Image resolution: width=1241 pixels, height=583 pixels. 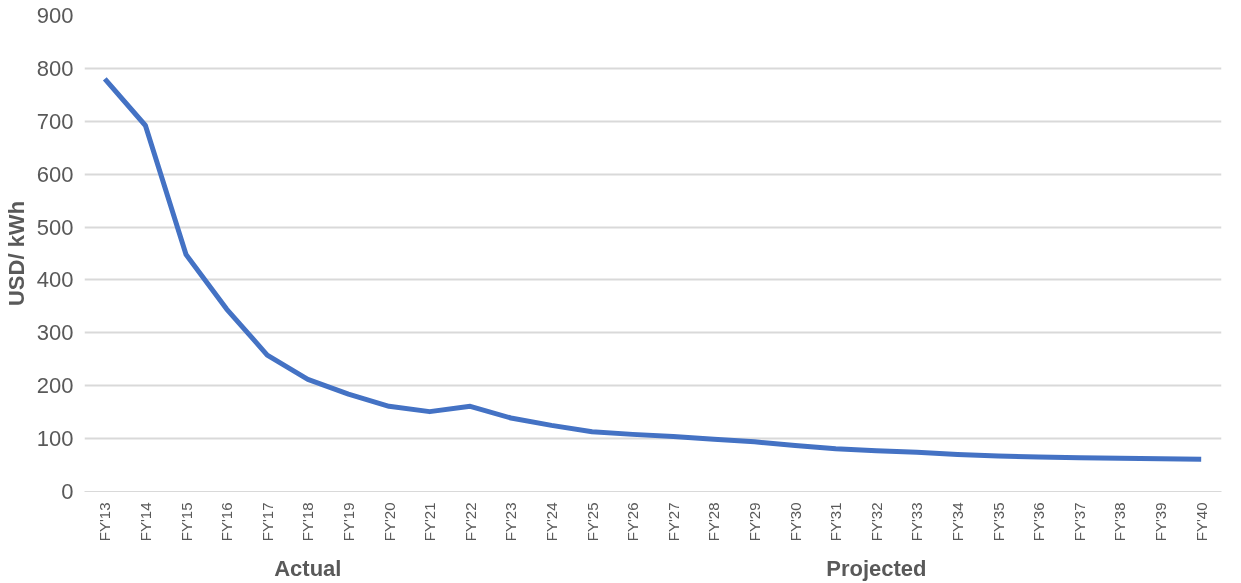 I want to click on x-tick-label: FY'17, so click(x=267, y=522).